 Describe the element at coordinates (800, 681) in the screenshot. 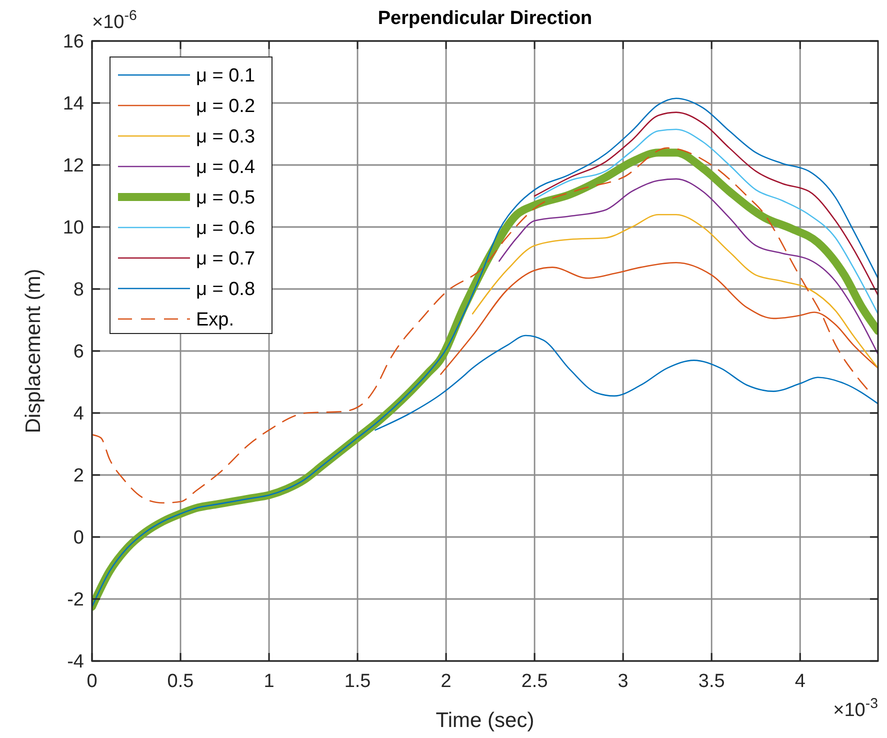

I see `x-tick-label: 4` at that location.